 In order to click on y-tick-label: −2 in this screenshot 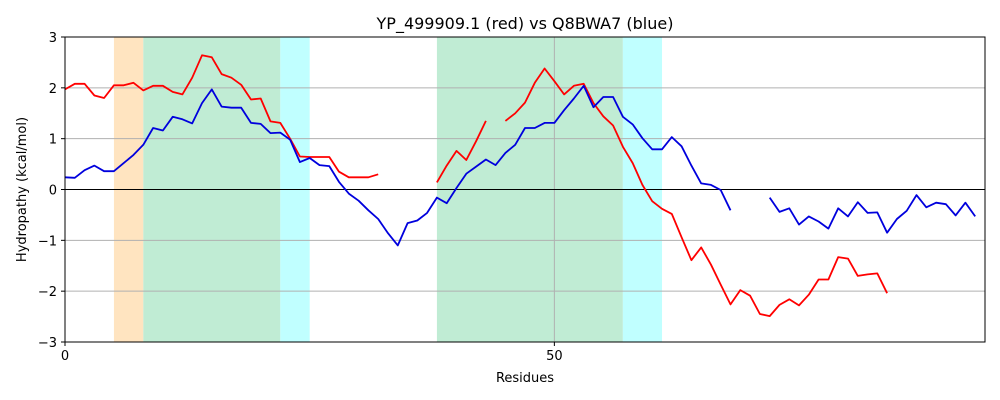, I will do `click(47, 292)`.